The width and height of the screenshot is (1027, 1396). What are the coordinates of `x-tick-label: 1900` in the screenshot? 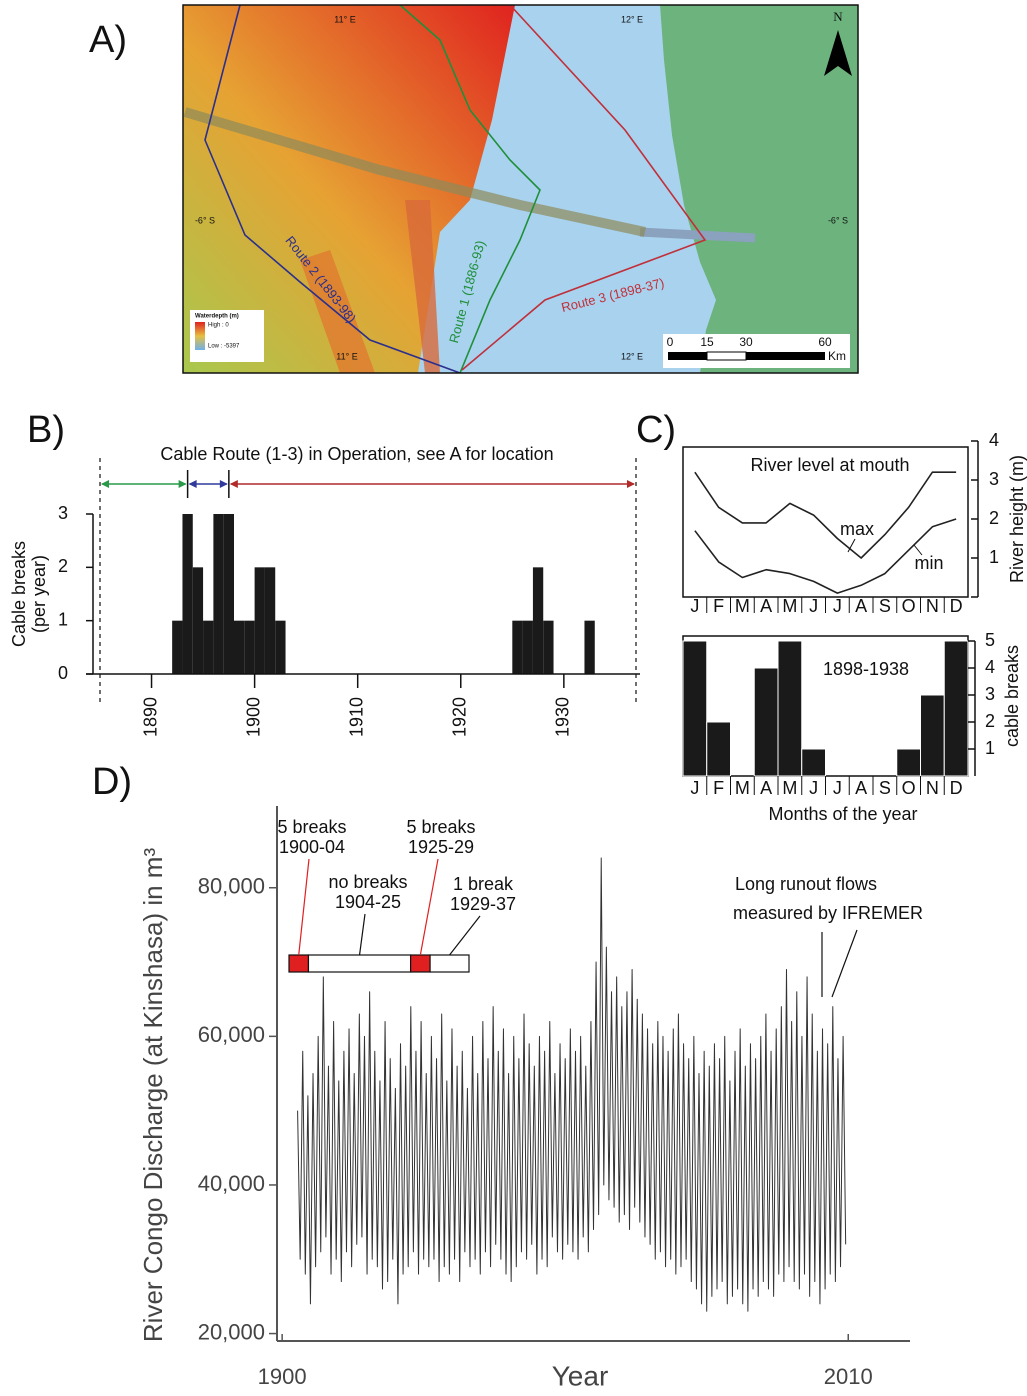 It's located at (253, 717).